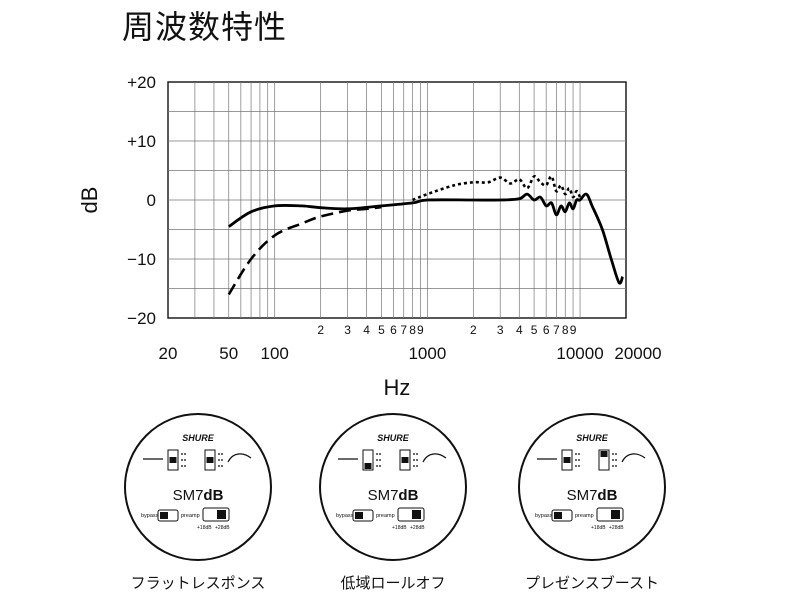 This screenshot has width=800, height=600. What do you see at coordinates (141, 259) in the screenshot?
I see `y-tick-label: −10` at bounding box center [141, 259].